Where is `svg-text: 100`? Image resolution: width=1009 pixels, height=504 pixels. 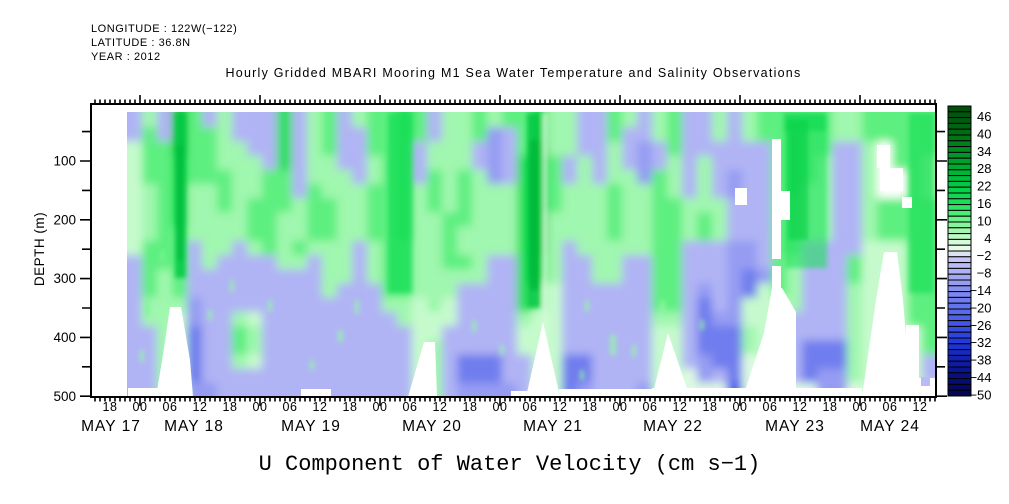
svg-text: 100 is located at coordinates (64, 161).